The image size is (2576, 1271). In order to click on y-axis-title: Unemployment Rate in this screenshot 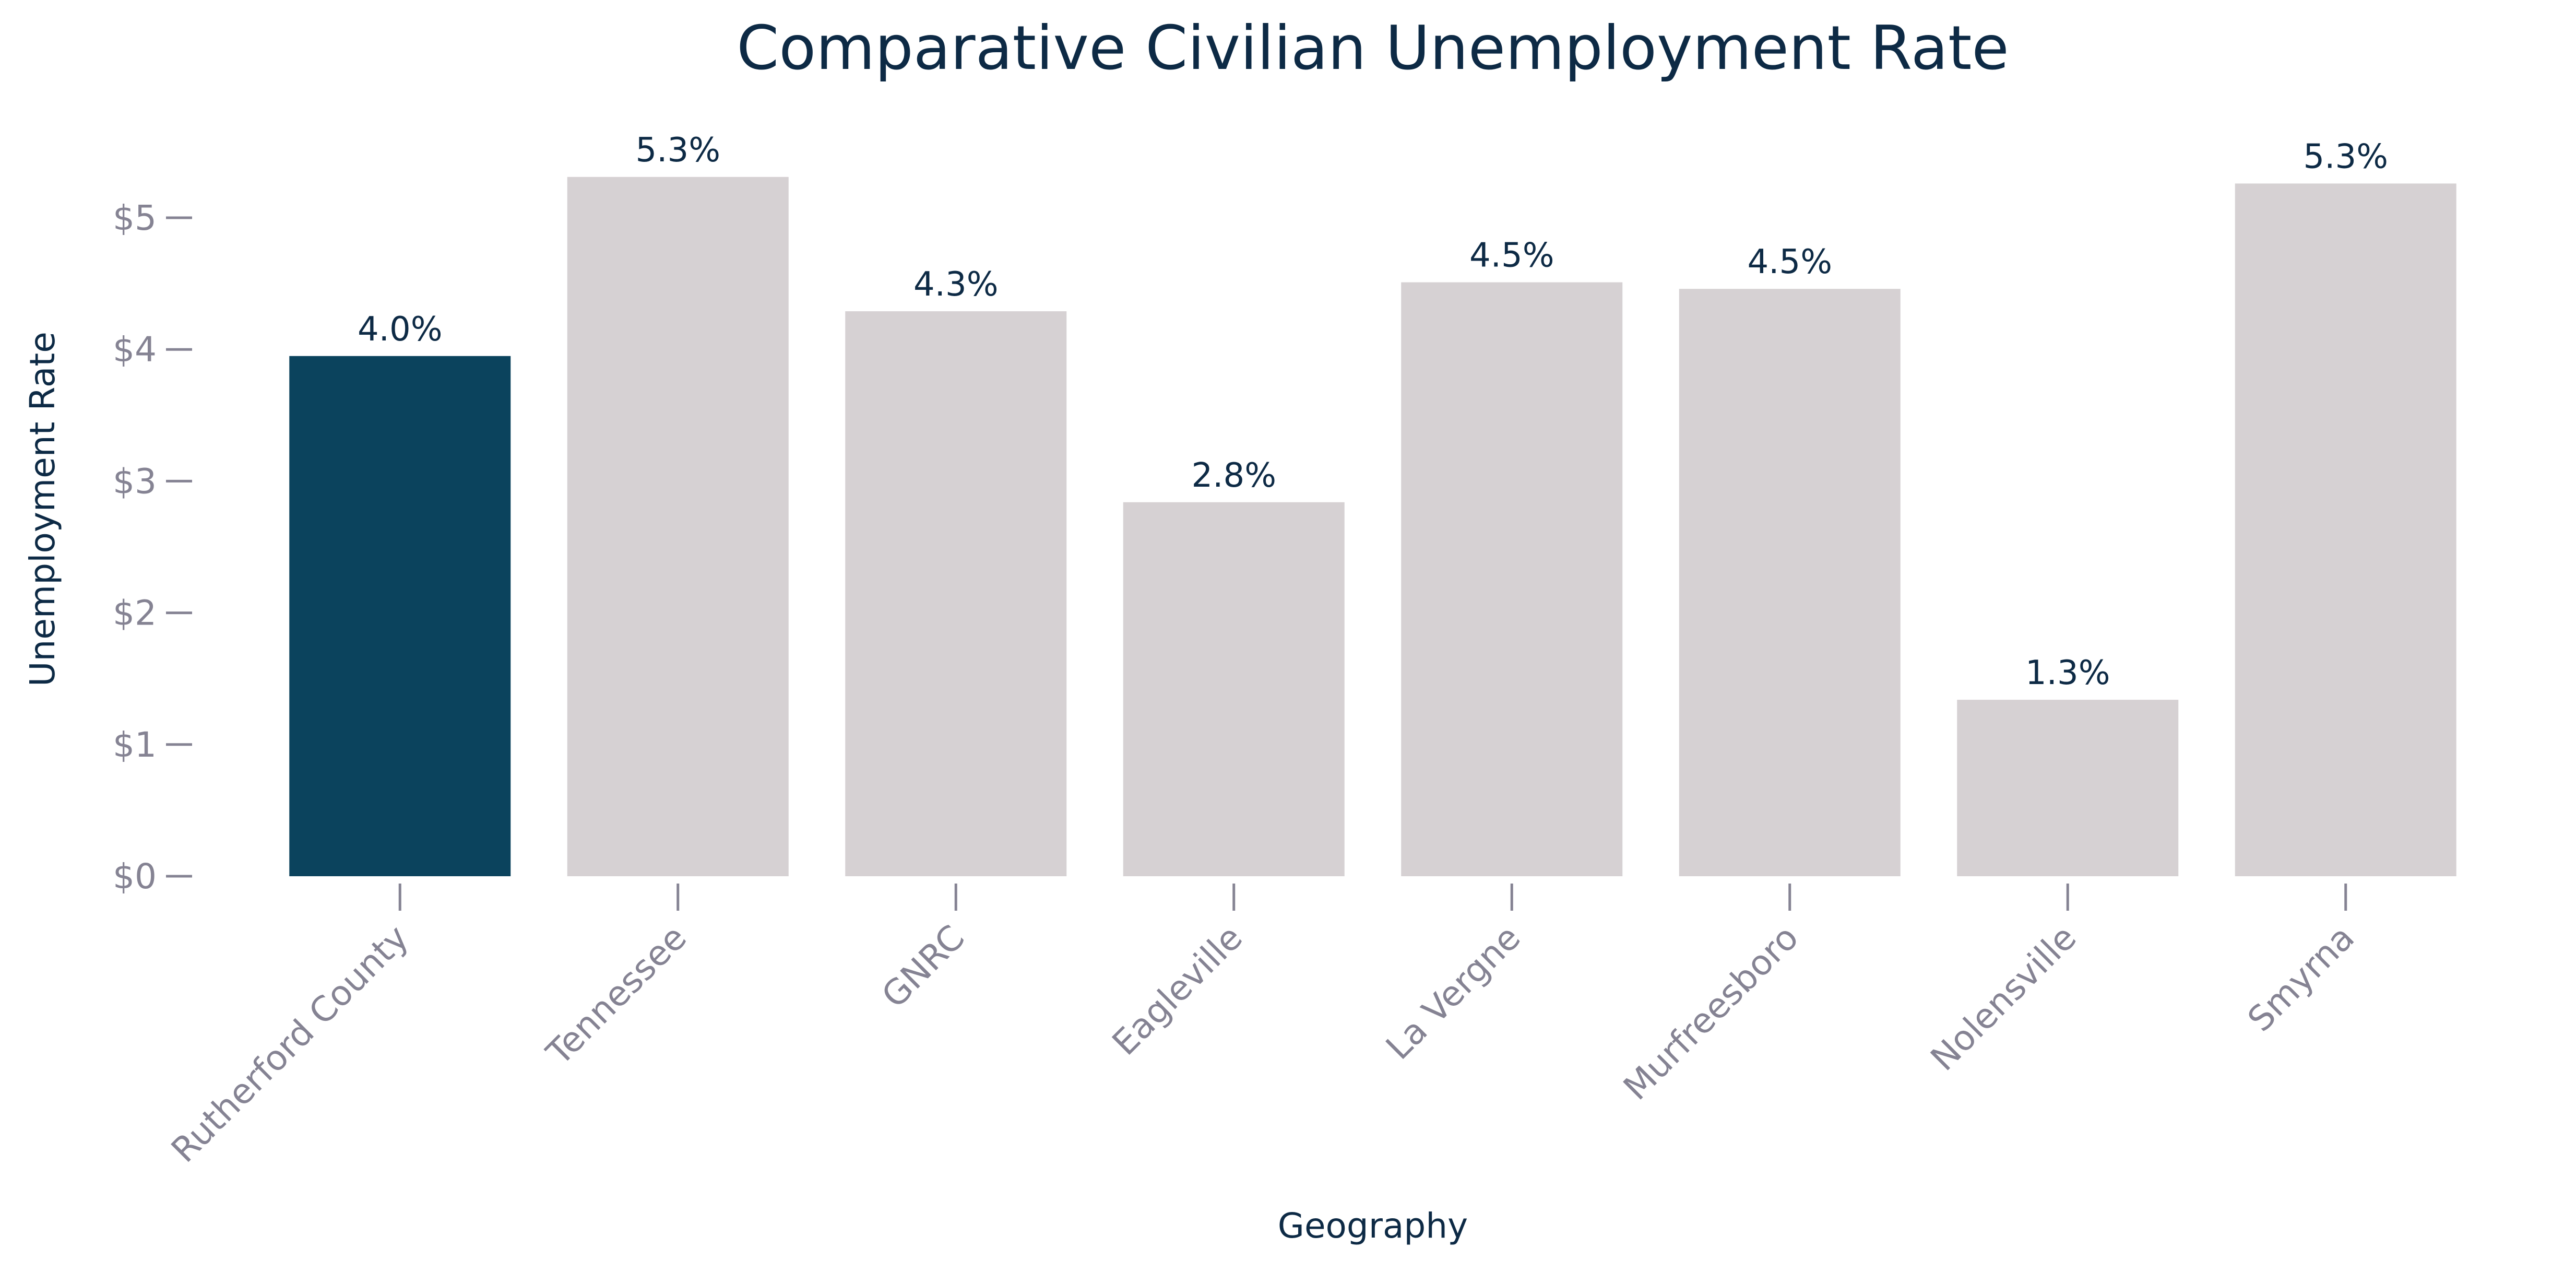, I will do `click(42, 509)`.